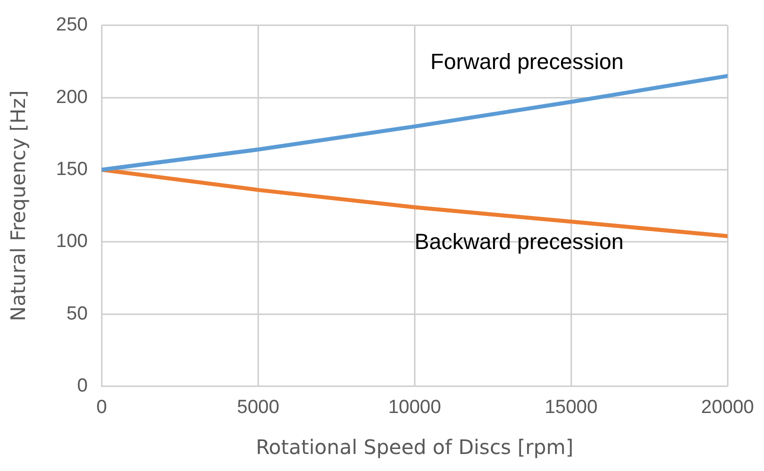 The width and height of the screenshot is (764, 471). Describe the element at coordinates (77, 313) in the screenshot. I see `y-tick-label: 50` at that location.